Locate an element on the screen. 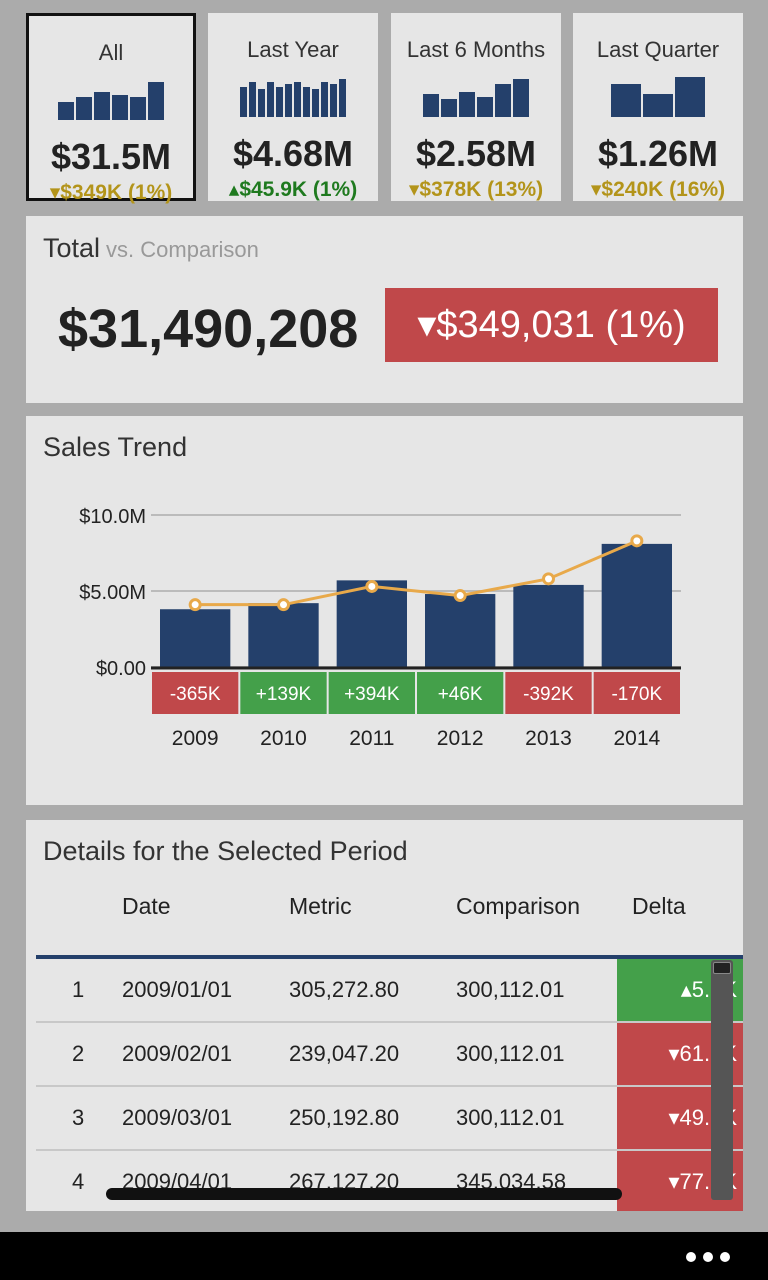 This screenshot has width=768, height=1280. app-bar is located at coordinates (384, 1256).